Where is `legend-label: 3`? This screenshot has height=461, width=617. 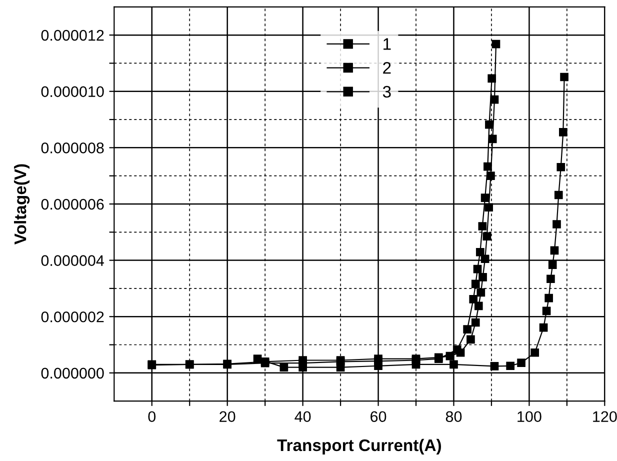
legend-label: 3 is located at coordinates (386, 92).